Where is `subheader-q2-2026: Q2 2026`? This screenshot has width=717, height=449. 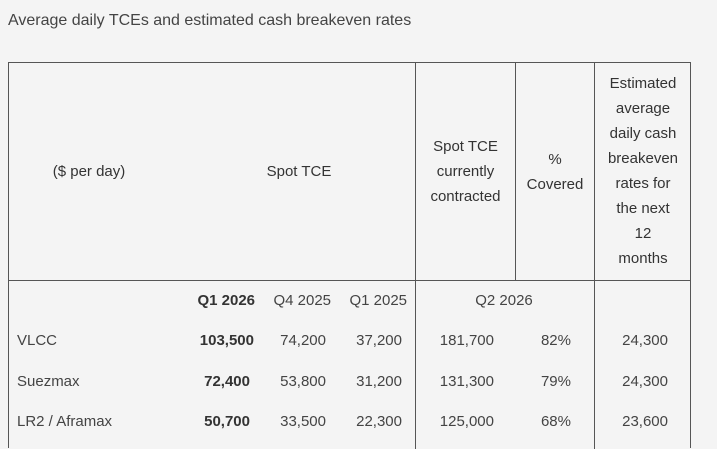
subheader-q2-2026: Q2 2026 is located at coordinates (504, 300).